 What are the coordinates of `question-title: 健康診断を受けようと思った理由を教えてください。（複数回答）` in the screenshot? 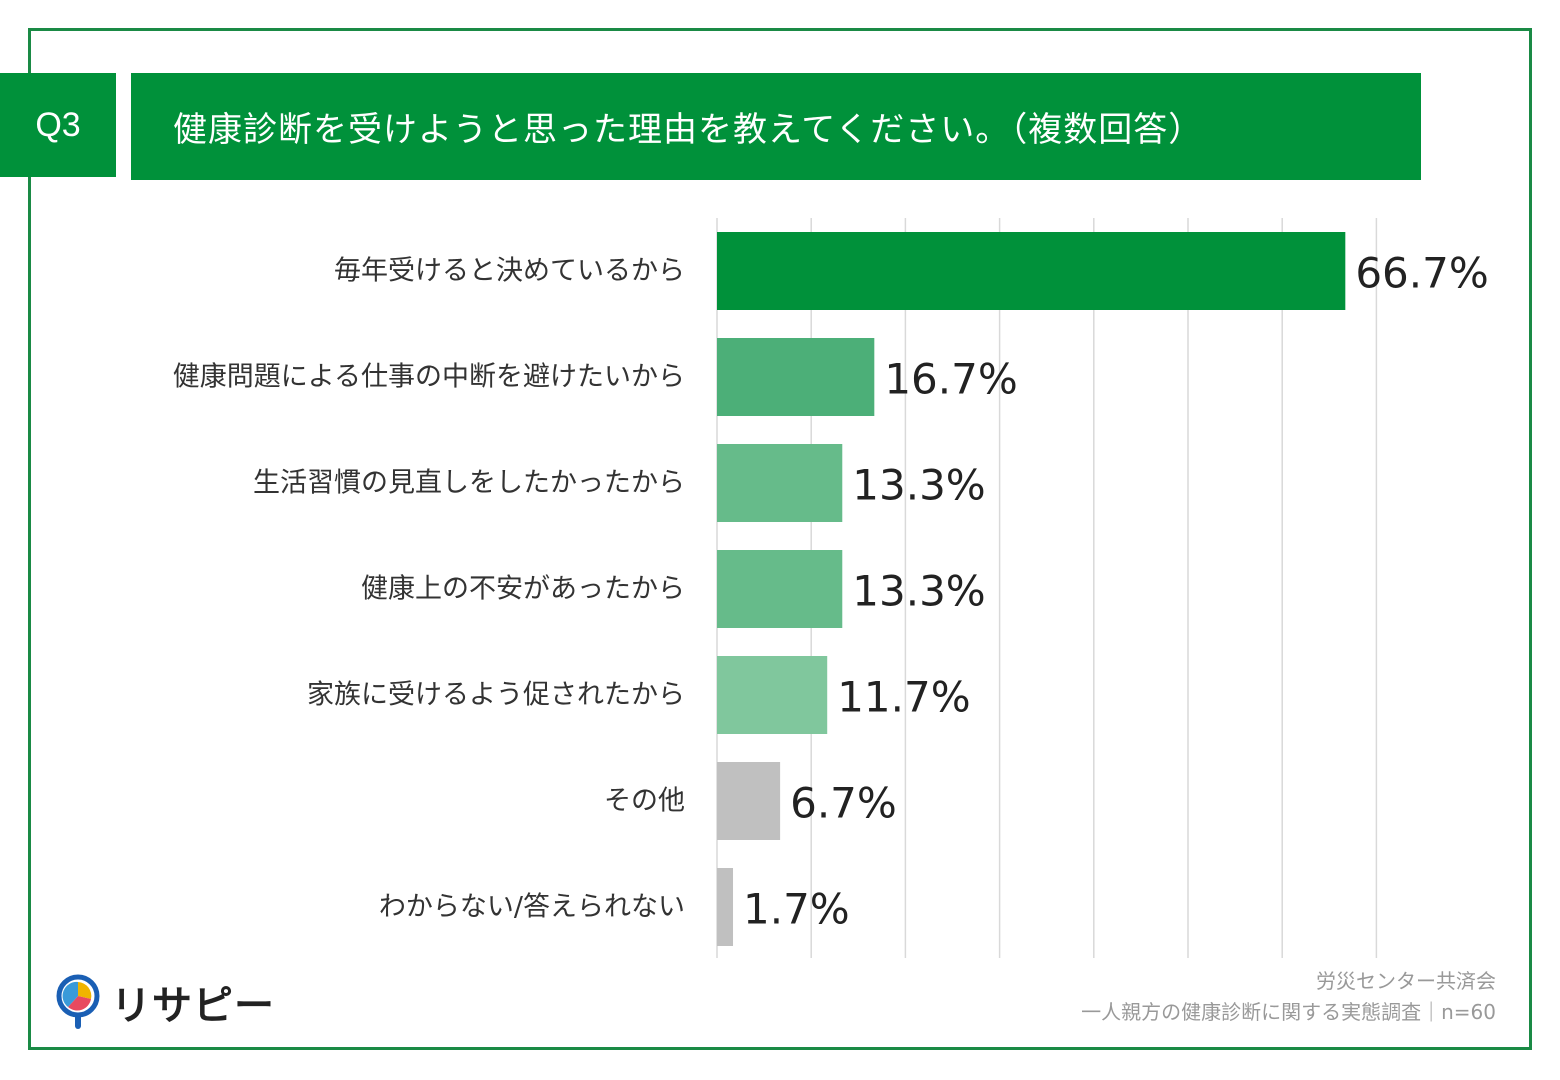 It's located at (776, 126).